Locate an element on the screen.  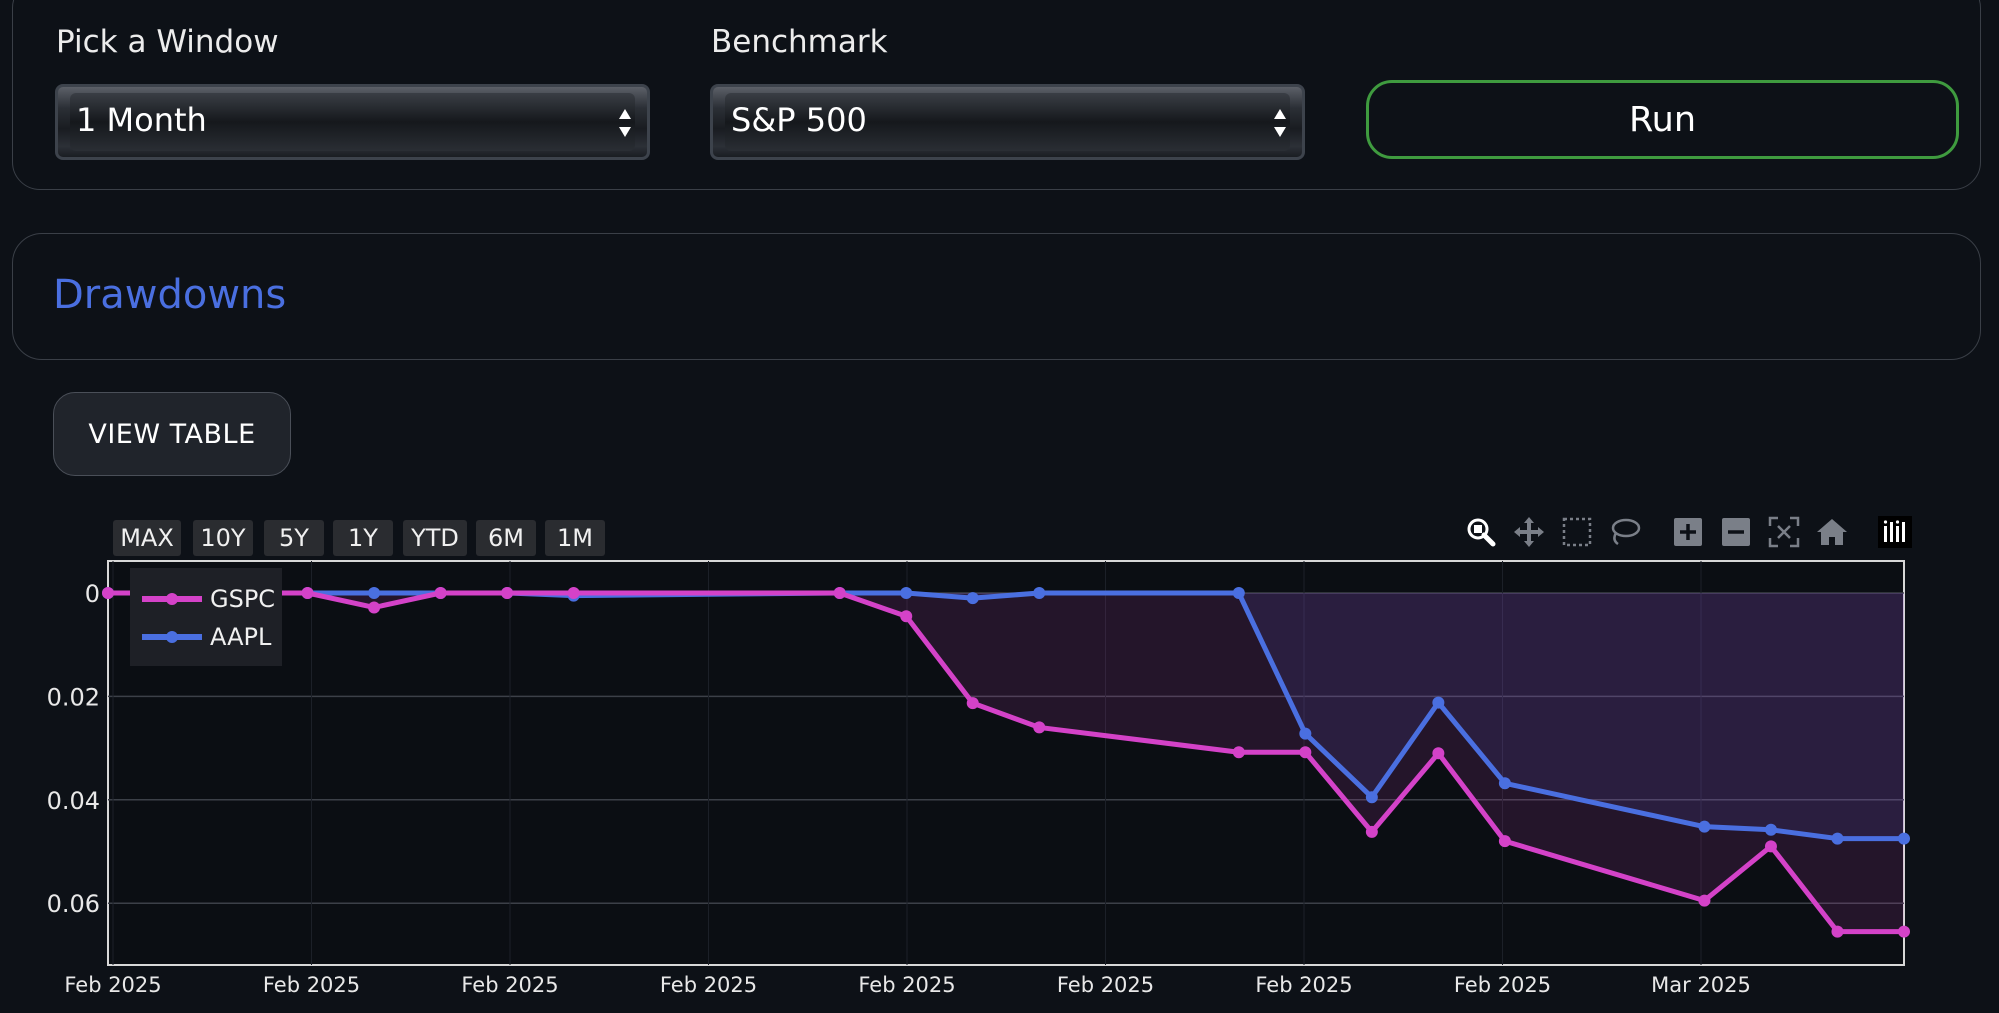
benchmark-select-value: S&P 500 is located at coordinates (799, 120).